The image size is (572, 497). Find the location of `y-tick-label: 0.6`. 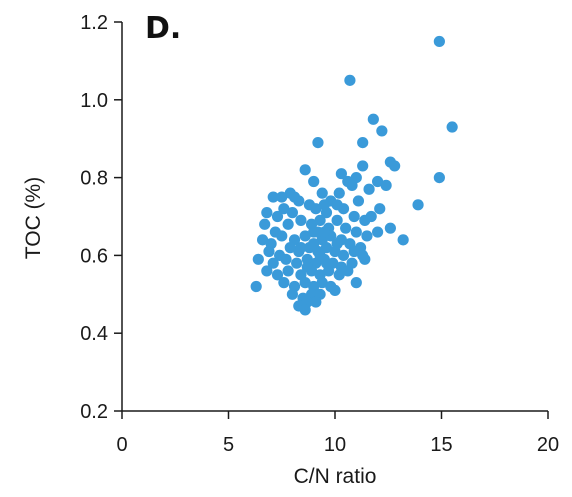

y-tick-label: 0.6 is located at coordinates (94, 256).